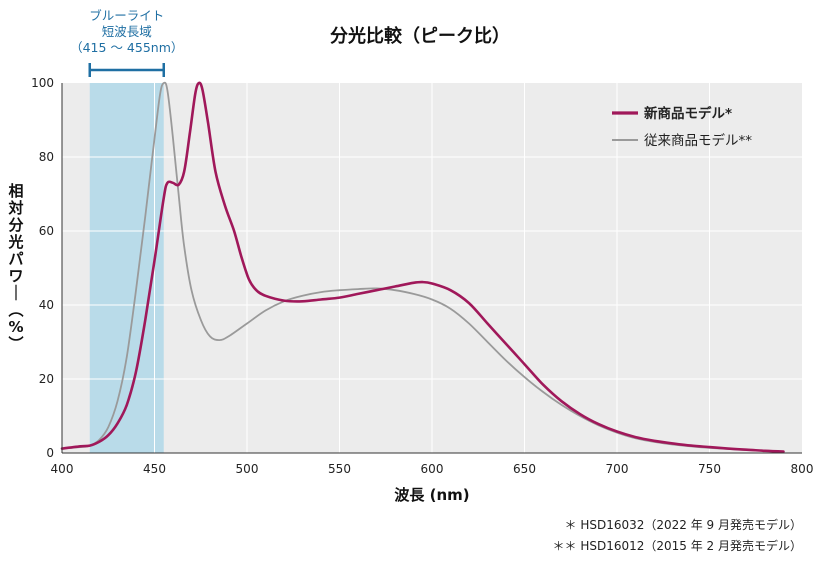 This screenshot has width=840, height=564. Describe the element at coordinates (126, 70) in the screenshot. I see `band-bracket` at that location.